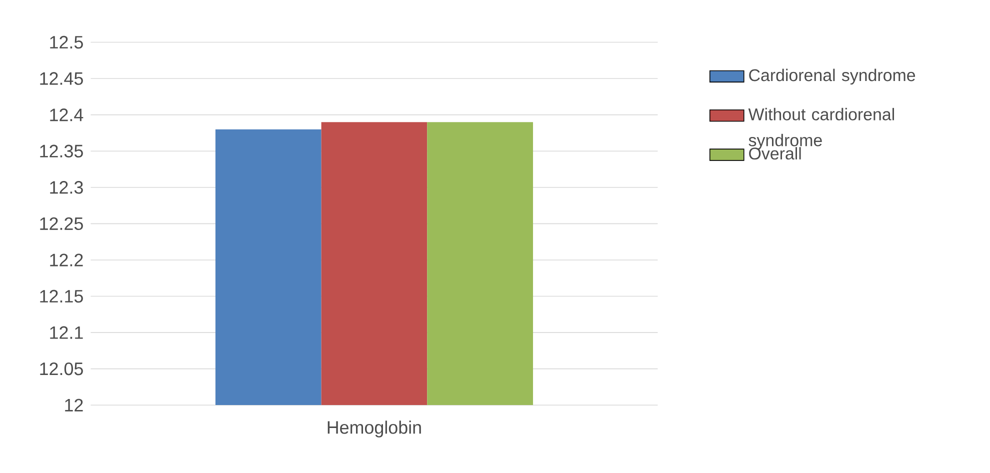  What do you see at coordinates (61, 223) in the screenshot?
I see `y-tick-label: 12.25` at bounding box center [61, 223].